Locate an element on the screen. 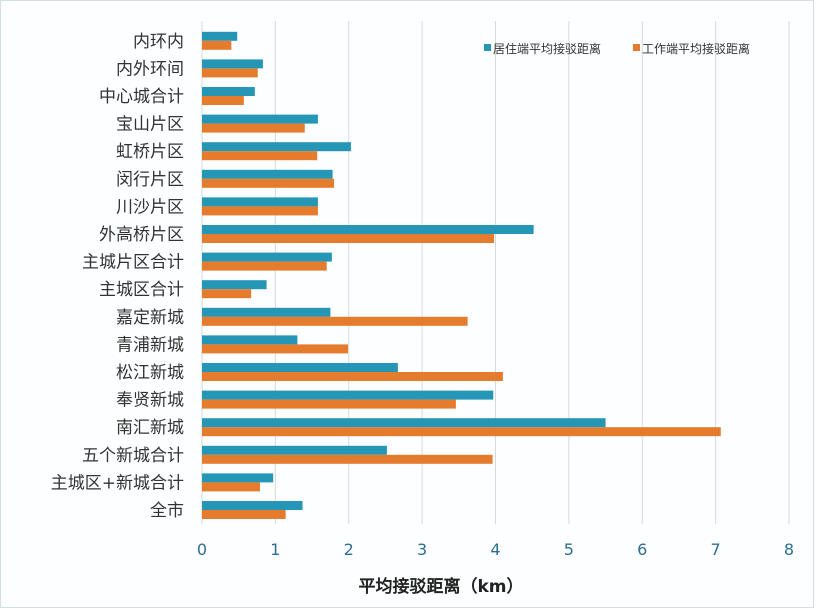 The image size is (816, 611). category-label-12: 松江新城 is located at coordinates (150, 373).